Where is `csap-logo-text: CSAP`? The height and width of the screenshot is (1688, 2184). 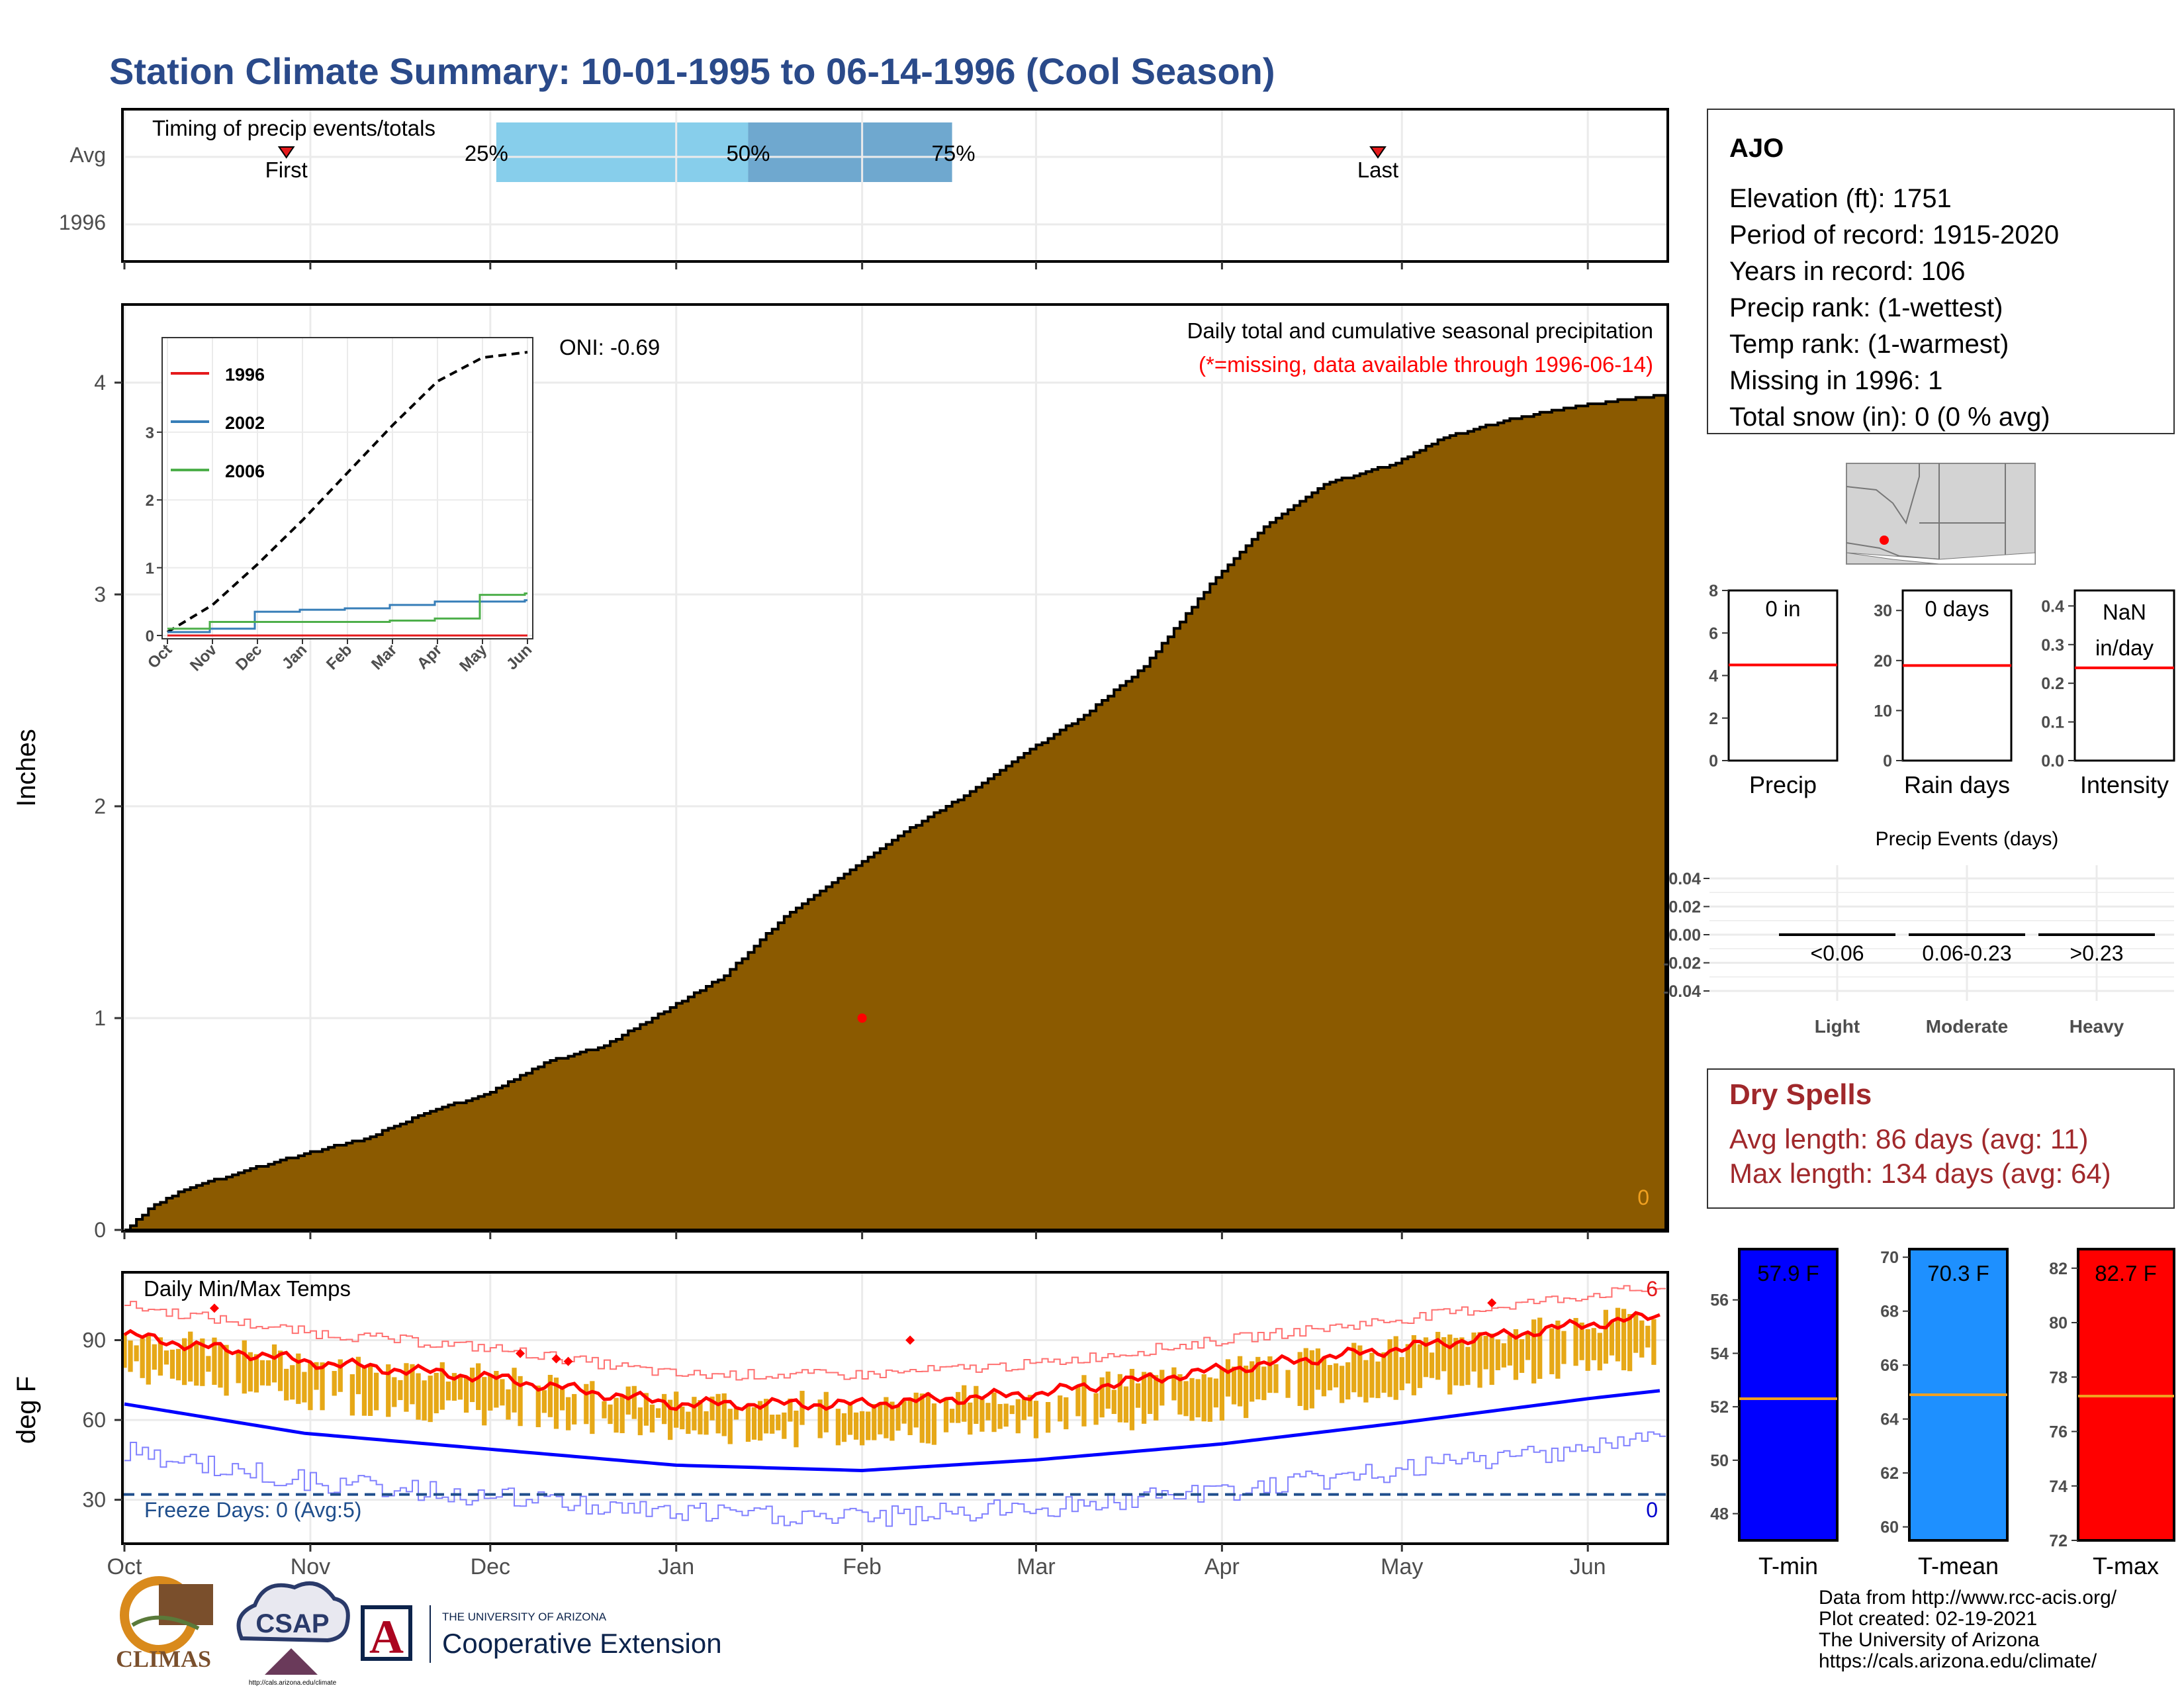 csap-logo-text: CSAP is located at coordinates (292, 1623).